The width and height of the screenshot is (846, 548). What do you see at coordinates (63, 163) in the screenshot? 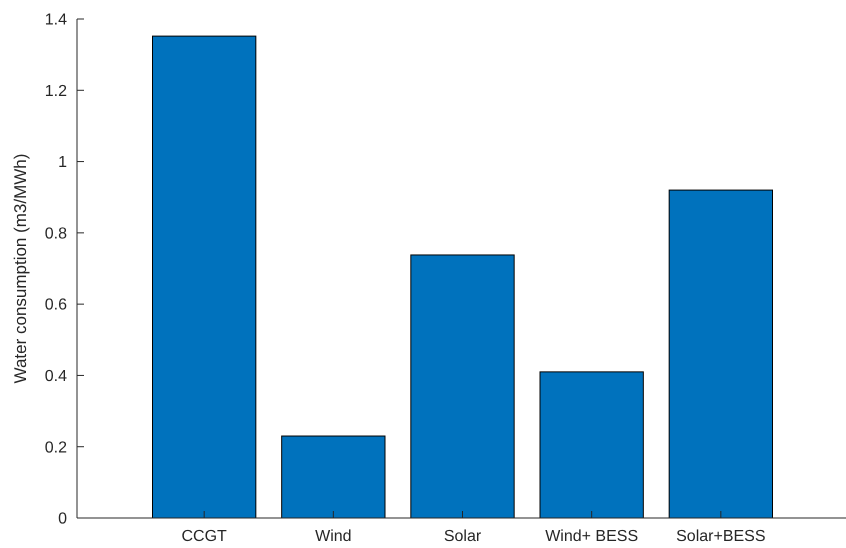
I see `y-tick-label: 1` at bounding box center [63, 163].